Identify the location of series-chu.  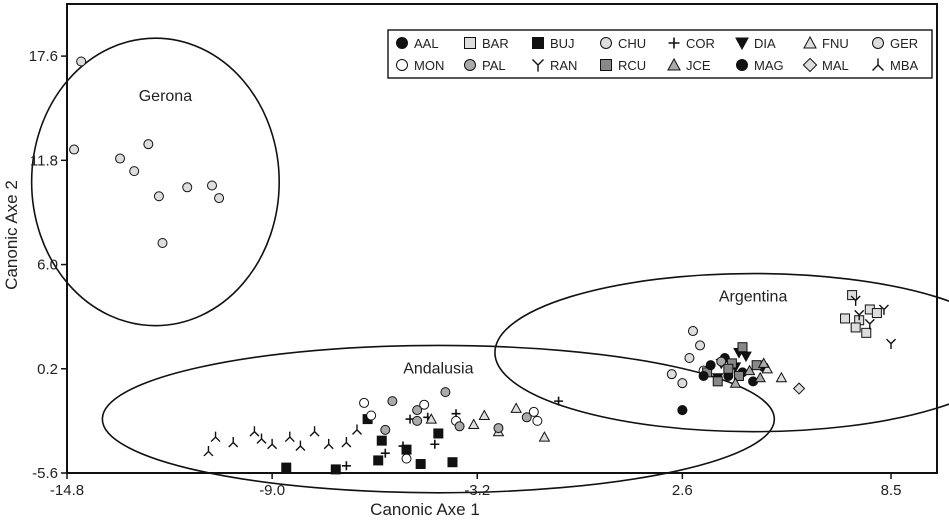
(686, 357).